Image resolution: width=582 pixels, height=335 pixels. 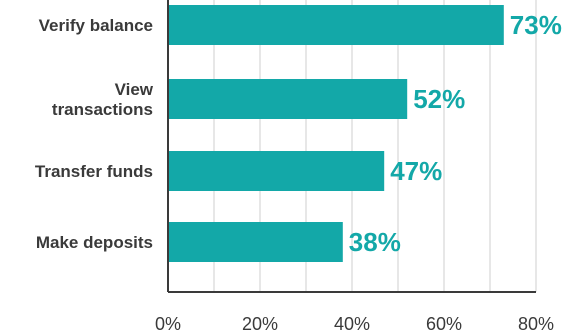 I want to click on x-tick-label: 20%, so click(x=260, y=324).